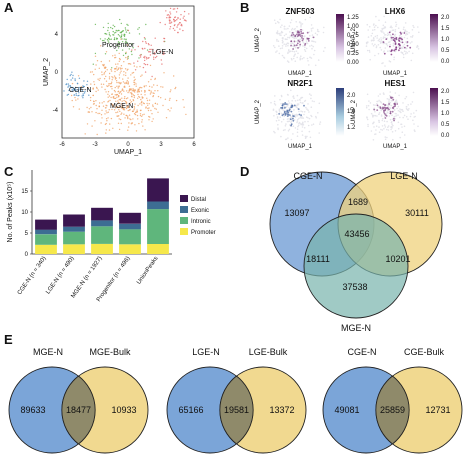 The height and width of the screenshot is (474, 474). I want to click on bar-segment-exonic, so click(158, 205).